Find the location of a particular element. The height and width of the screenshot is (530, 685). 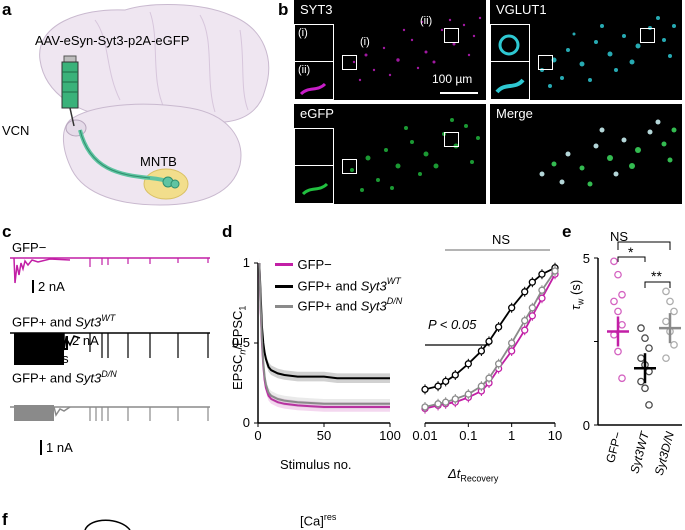

vcn-label: VCN is located at coordinates (16, 130).